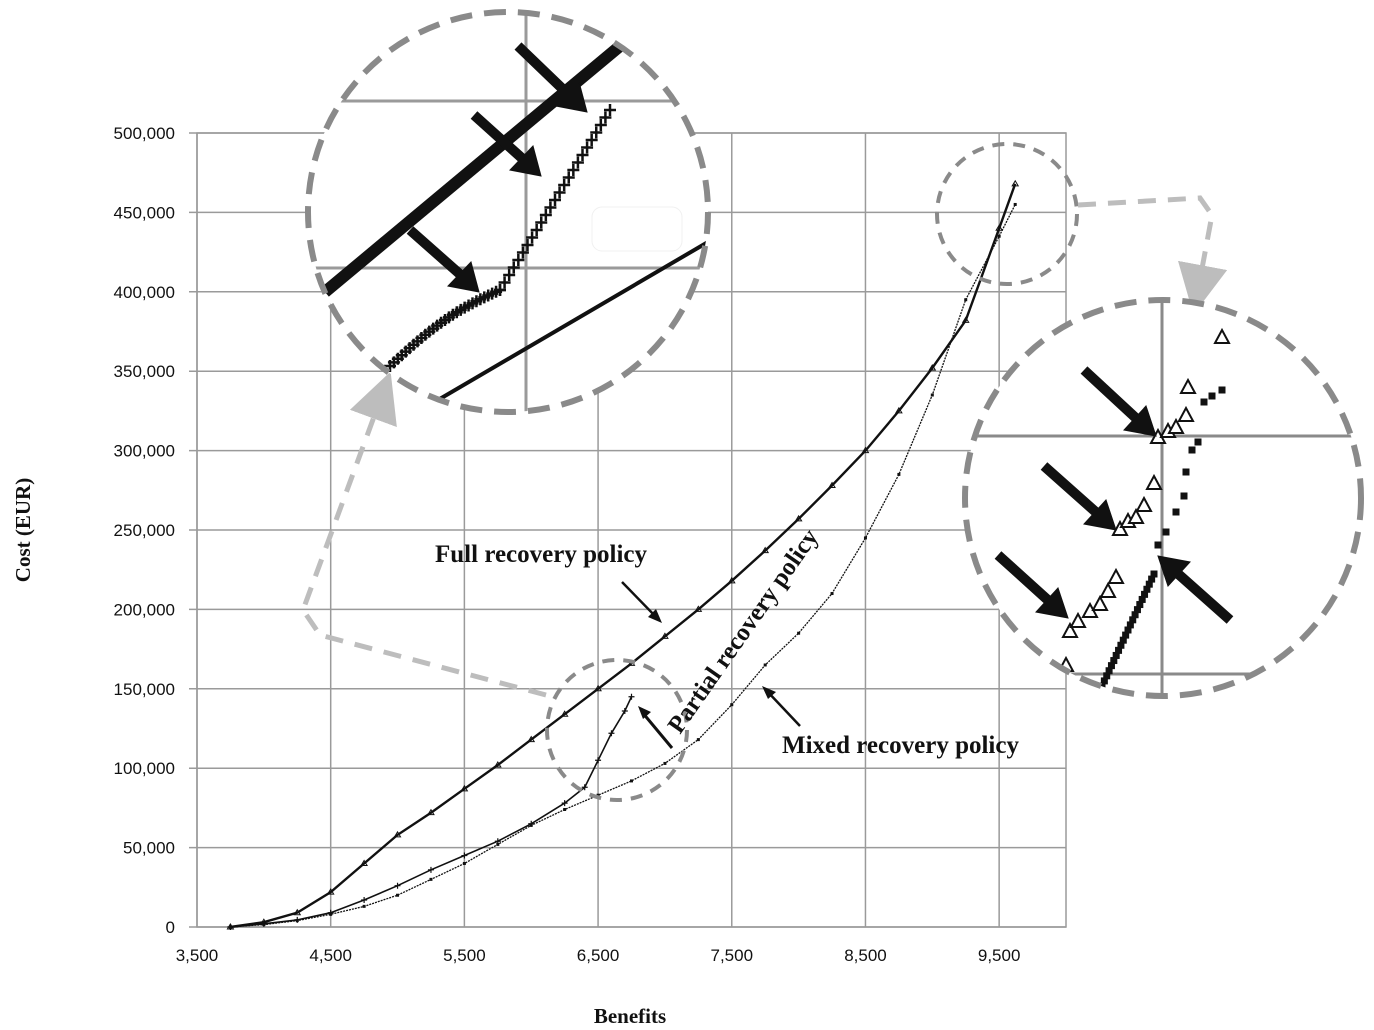 This screenshot has width=1374, height=1030. I want to click on connector-to-zoom-a, so click(423, 534).